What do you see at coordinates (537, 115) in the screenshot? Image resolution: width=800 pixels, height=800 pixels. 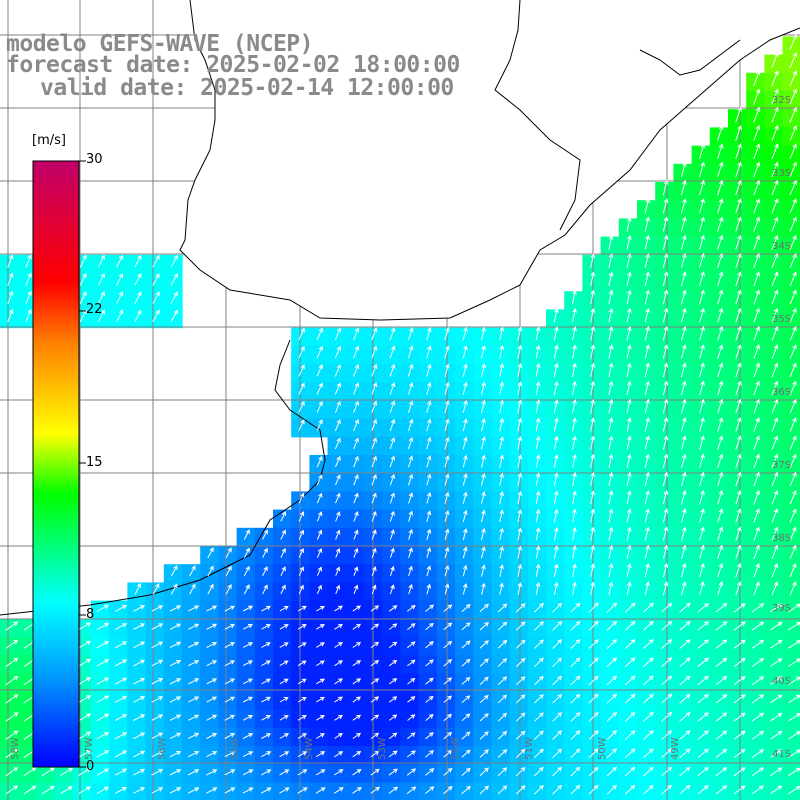 I see `coast-line-inland` at bounding box center [537, 115].